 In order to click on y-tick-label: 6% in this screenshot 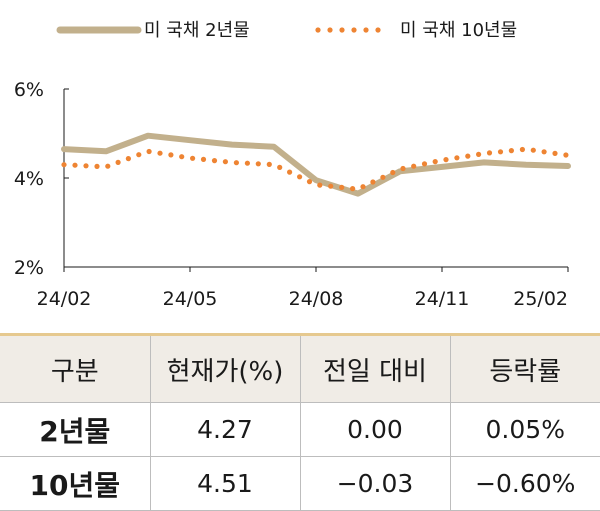, I will do `click(29, 90)`.